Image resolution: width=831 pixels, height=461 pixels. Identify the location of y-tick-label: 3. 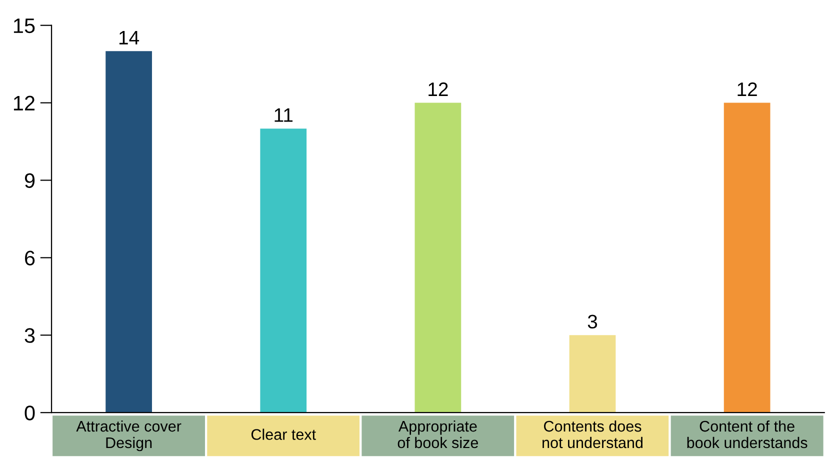
(29, 335).